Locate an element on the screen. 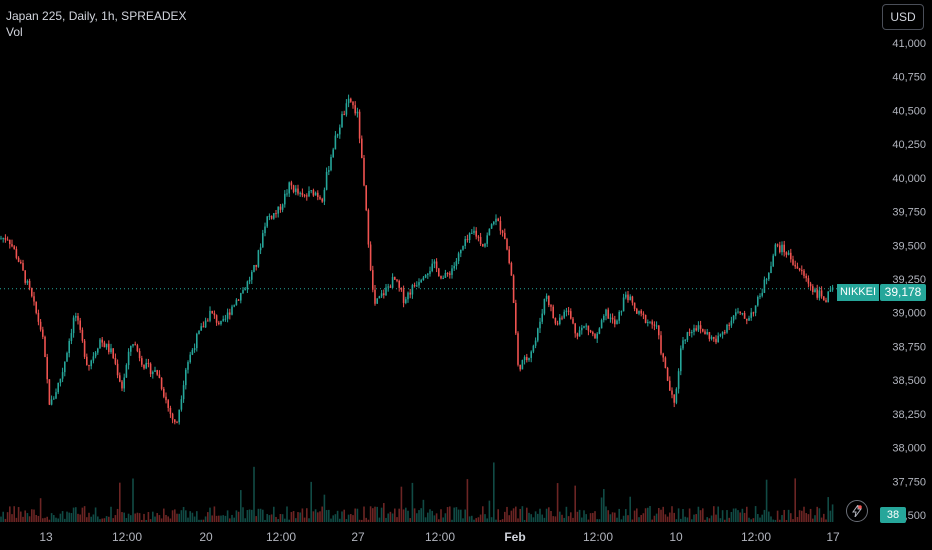  y-tick-label: 38,750 is located at coordinates (909, 347).